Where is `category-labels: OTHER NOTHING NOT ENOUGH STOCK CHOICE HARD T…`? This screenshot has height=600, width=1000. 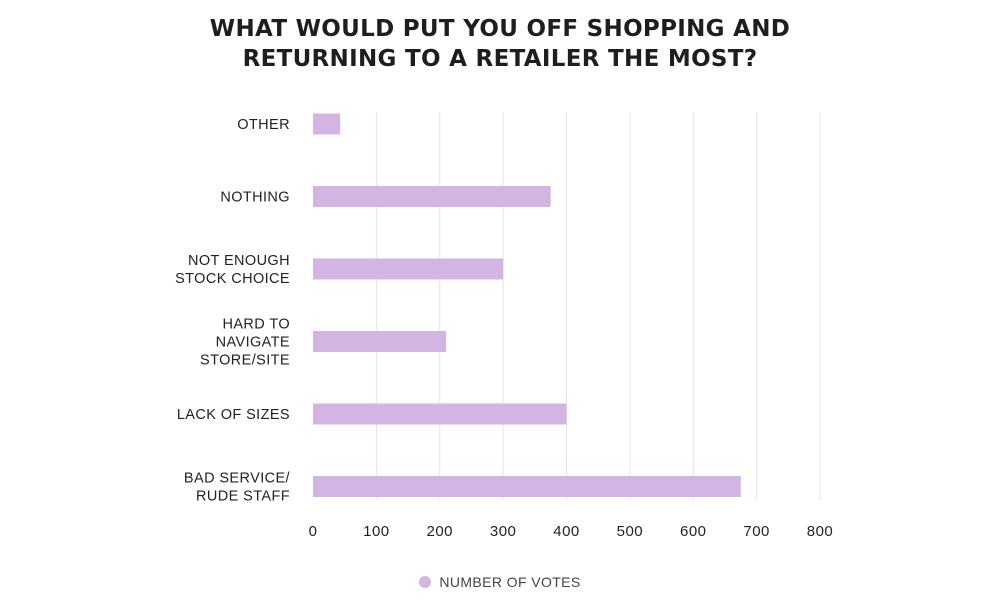
category-labels: OTHER NOTHING NOT ENOUGH STOCK CHOICE HARD T… is located at coordinates (232, 311).